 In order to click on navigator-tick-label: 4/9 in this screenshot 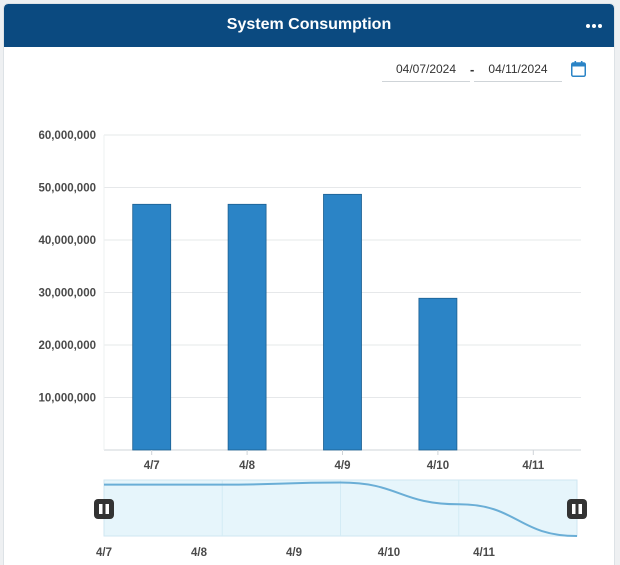, I will do `click(294, 553)`.